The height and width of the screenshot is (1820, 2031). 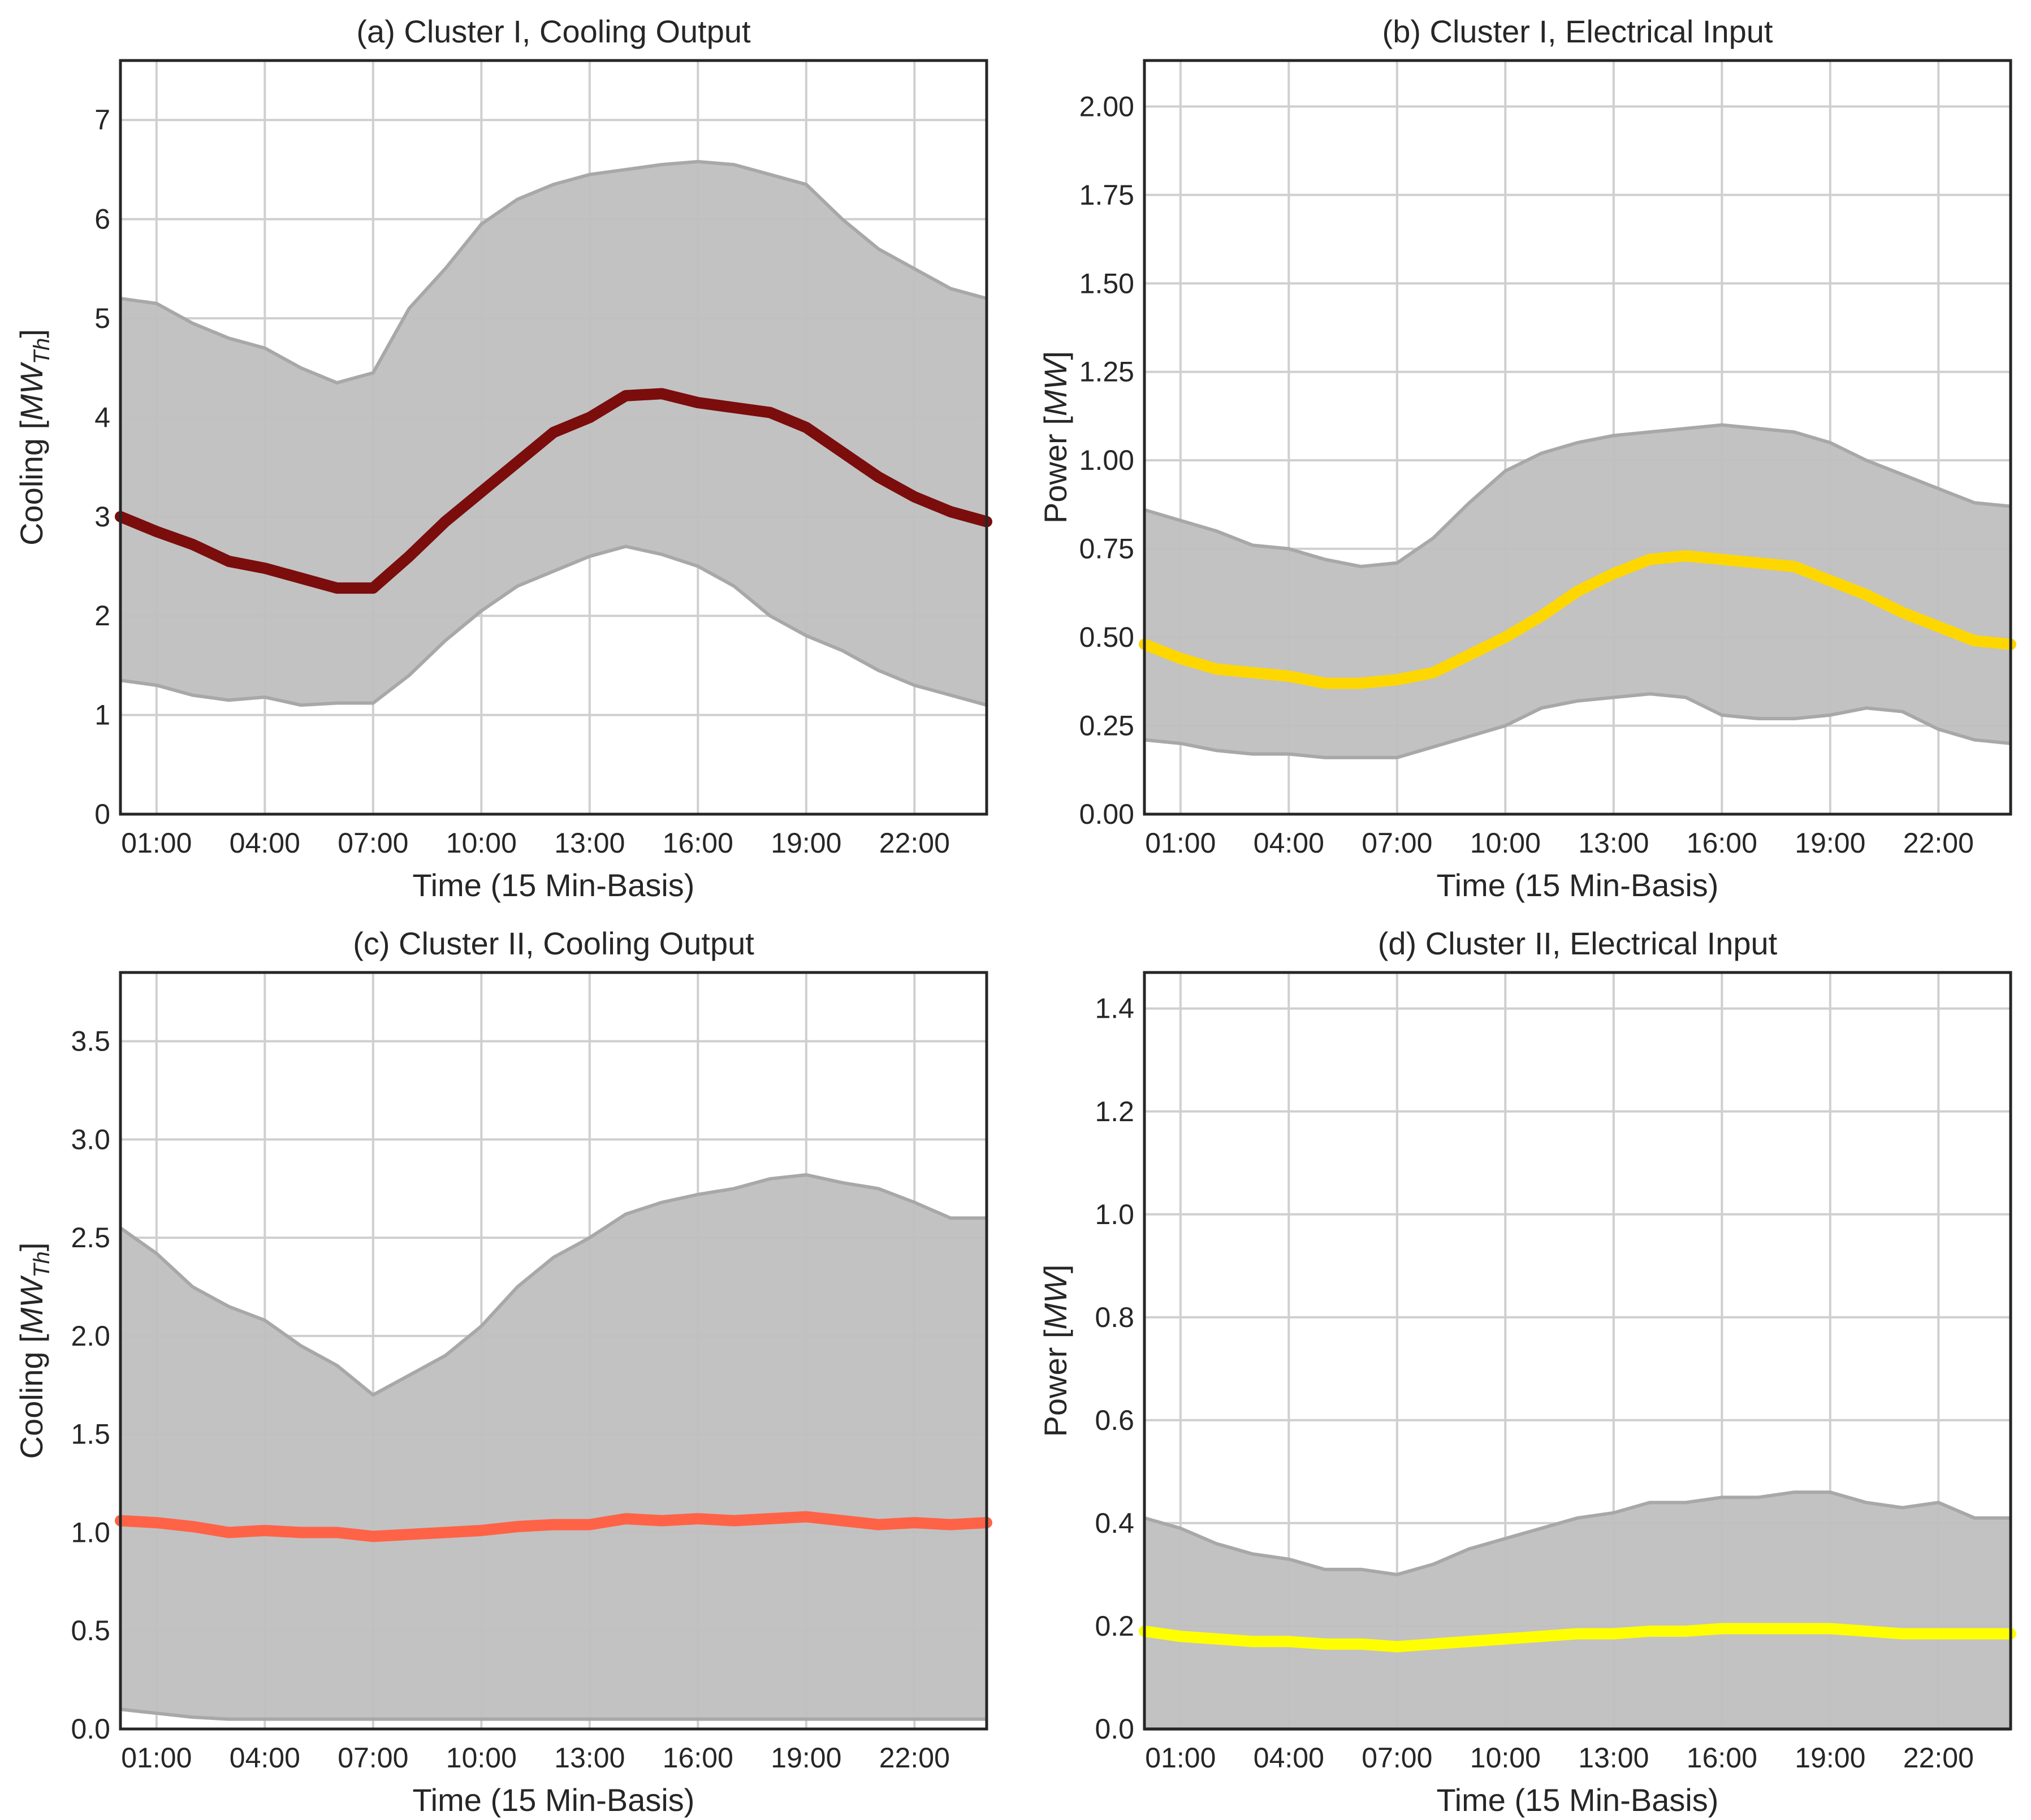 I want to click on y-tick-label: 1, so click(x=102, y=715).